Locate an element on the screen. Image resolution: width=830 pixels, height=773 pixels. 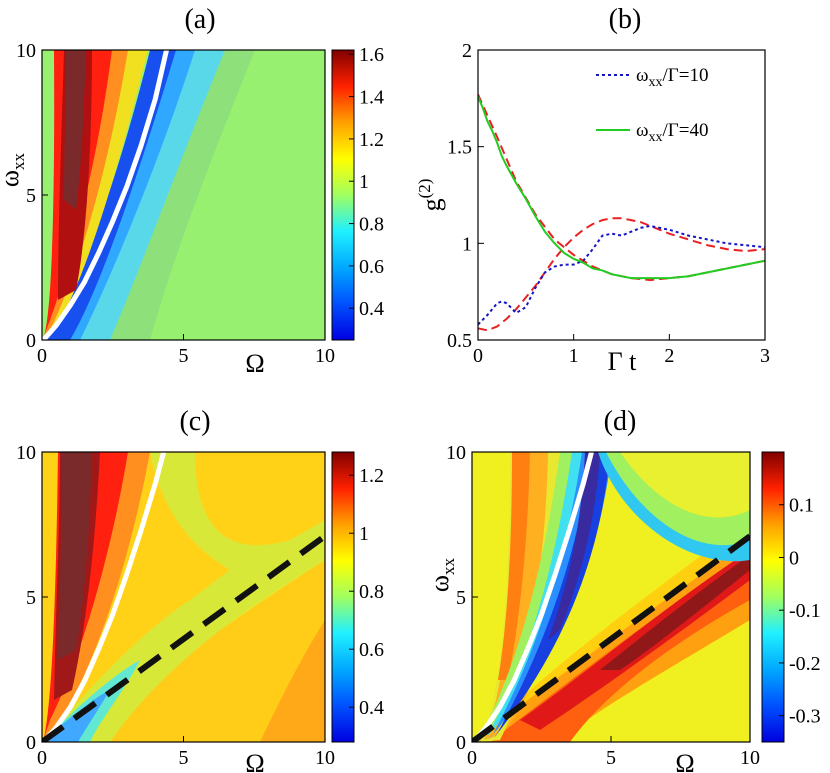
y-tick-label: 1 is located at coordinates (467, 244).